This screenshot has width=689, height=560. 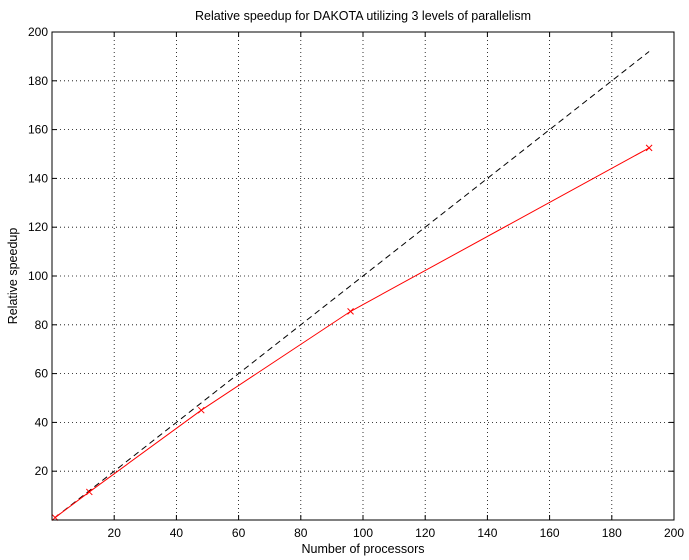 I want to click on x-tick-label: 140, so click(x=487, y=533).